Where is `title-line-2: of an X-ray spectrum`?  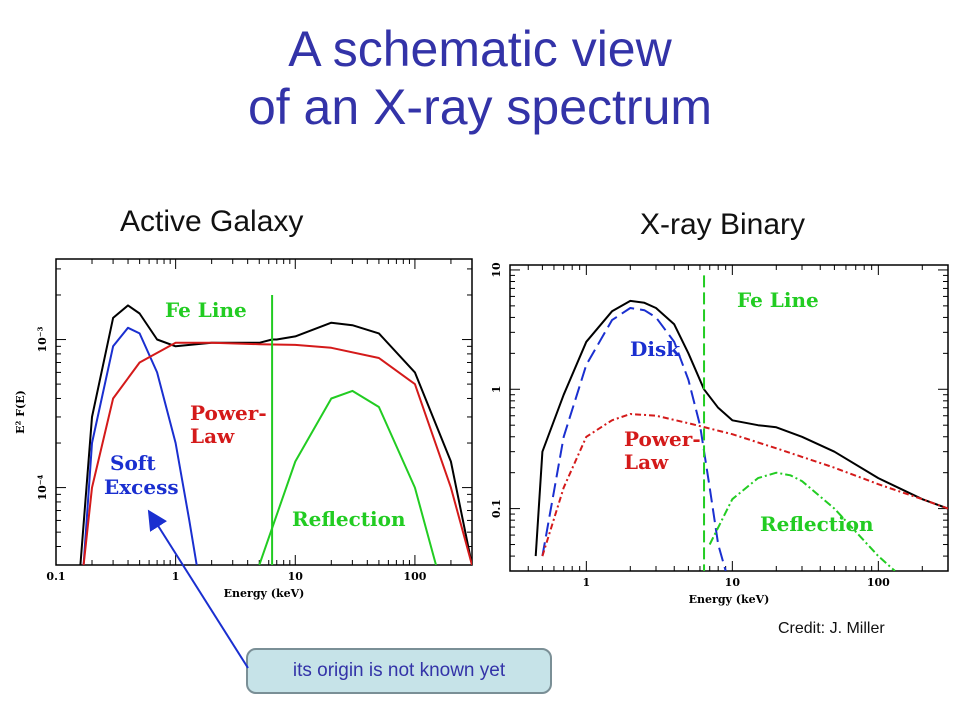
title-line-2: of an X-ray spectrum is located at coordinates (480, 107).